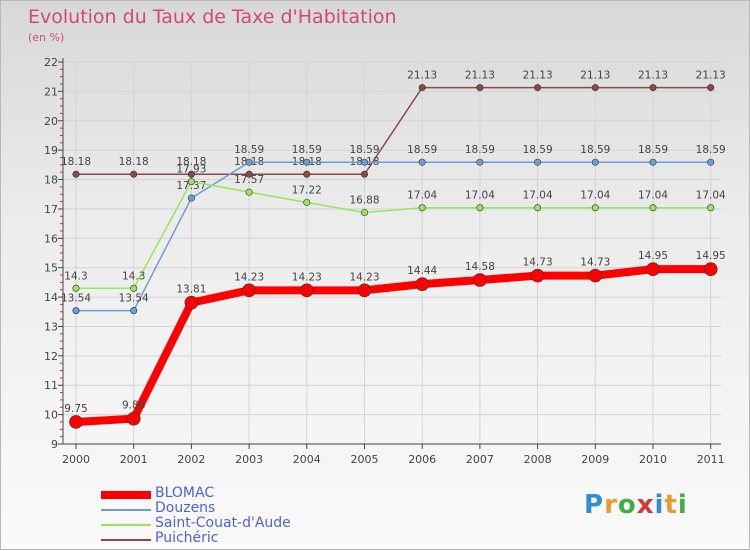  I want to click on x-tick-label: 2000, so click(76, 459).